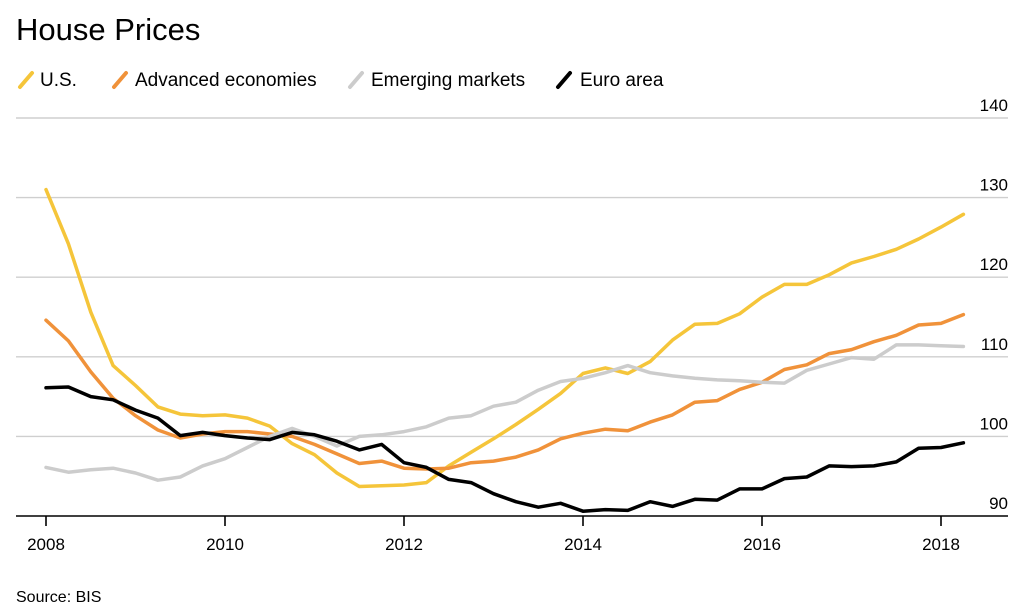 The height and width of the screenshot is (612, 1024). What do you see at coordinates (356, 80) in the screenshot?
I see `legend-swatch-emerging-markets` at bounding box center [356, 80].